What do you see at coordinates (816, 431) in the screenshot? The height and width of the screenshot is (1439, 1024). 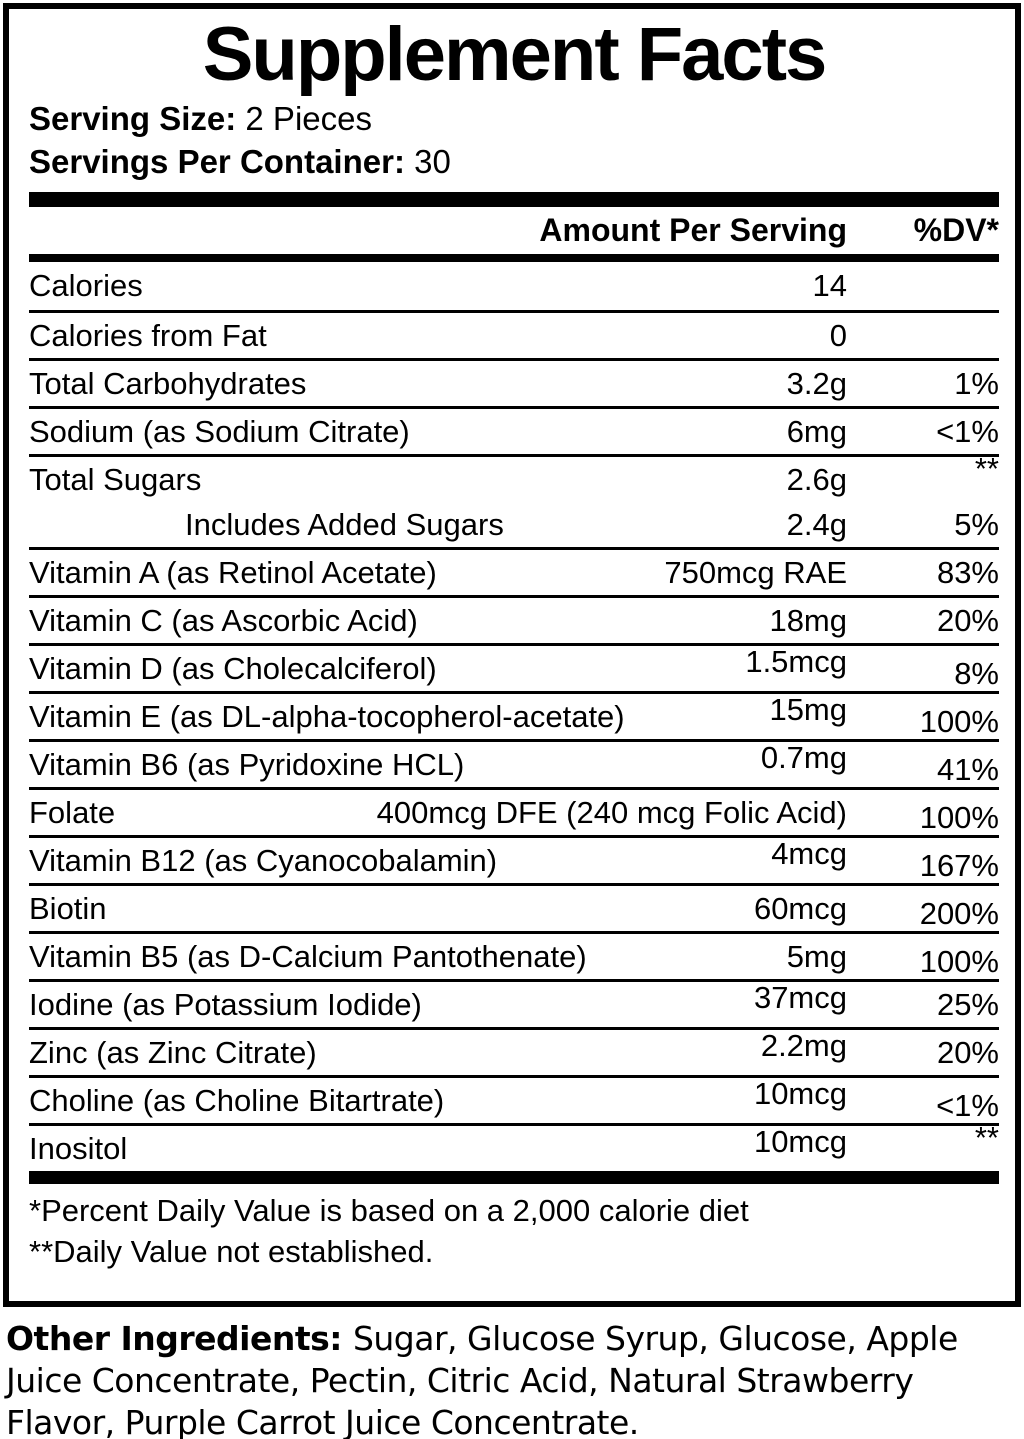 I see `nutrient-amount: 6mg` at bounding box center [816, 431].